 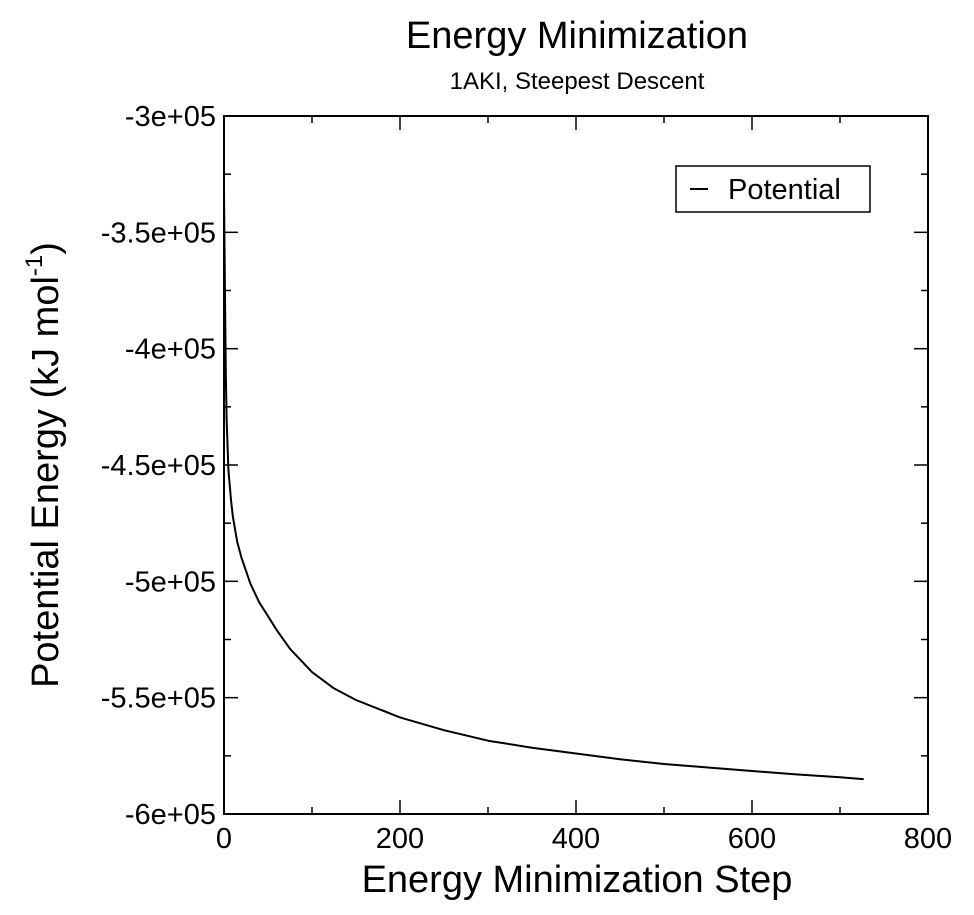 I want to click on x-tick-label: 600, so click(x=752, y=839).